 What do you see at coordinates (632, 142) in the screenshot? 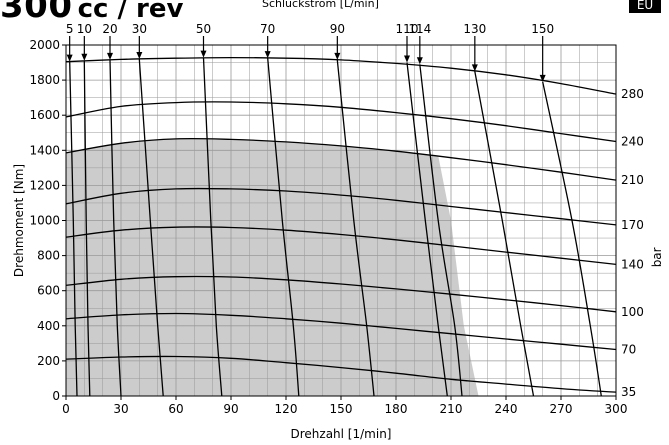
I see `pressure-label-240: 240` at bounding box center [632, 142].